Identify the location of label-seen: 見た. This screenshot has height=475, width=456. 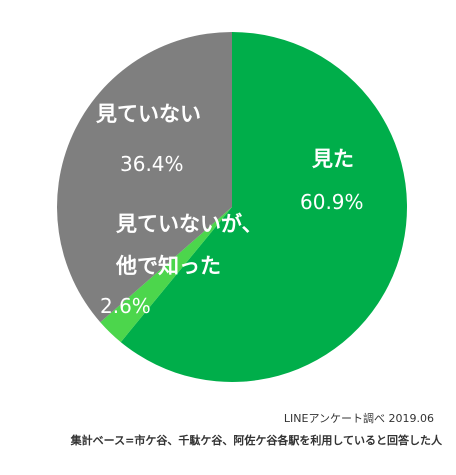
(333, 159).